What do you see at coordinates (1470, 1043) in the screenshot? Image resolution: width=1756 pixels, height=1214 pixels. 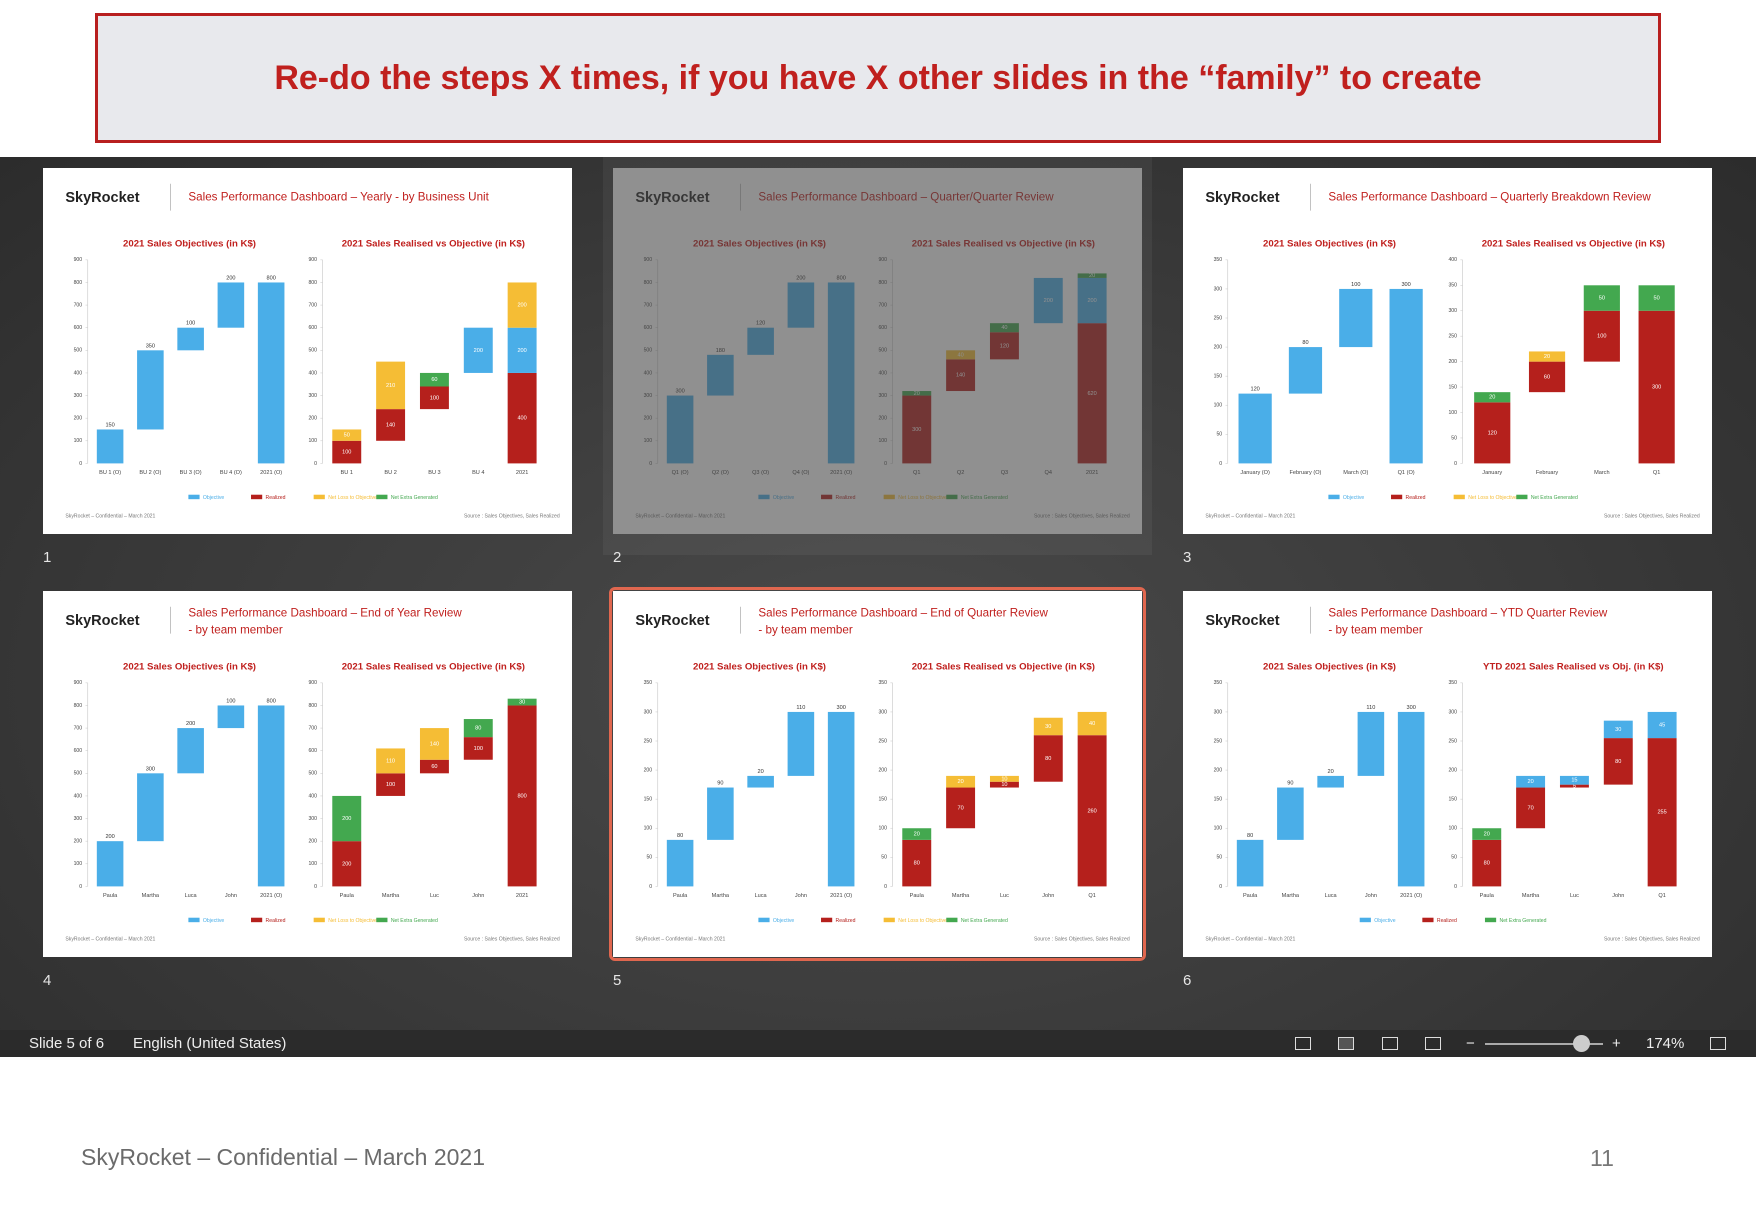 I see `zoom-out: −` at bounding box center [1470, 1043].